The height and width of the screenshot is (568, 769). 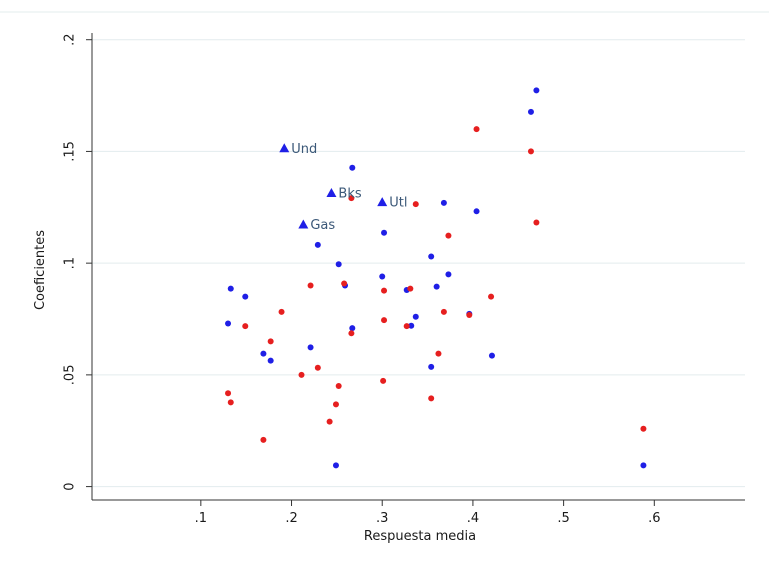 What do you see at coordinates (70, 375) in the screenshot?
I see `y-tick-label: .05` at bounding box center [70, 375].